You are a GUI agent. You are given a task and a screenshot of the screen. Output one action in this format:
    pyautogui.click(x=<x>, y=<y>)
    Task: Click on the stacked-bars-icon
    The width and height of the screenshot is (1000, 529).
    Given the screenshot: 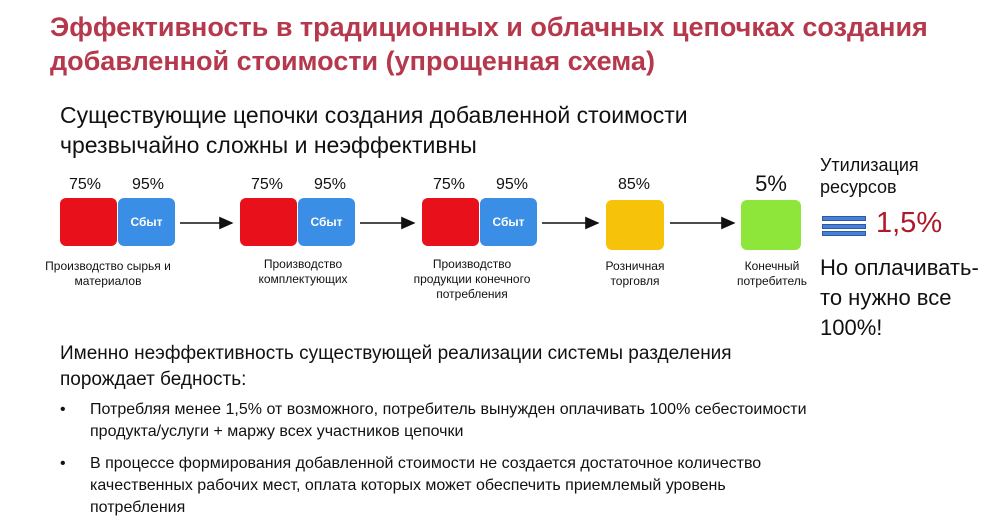 What is the action you would take?
    pyautogui.click(x=844, y=226)
    